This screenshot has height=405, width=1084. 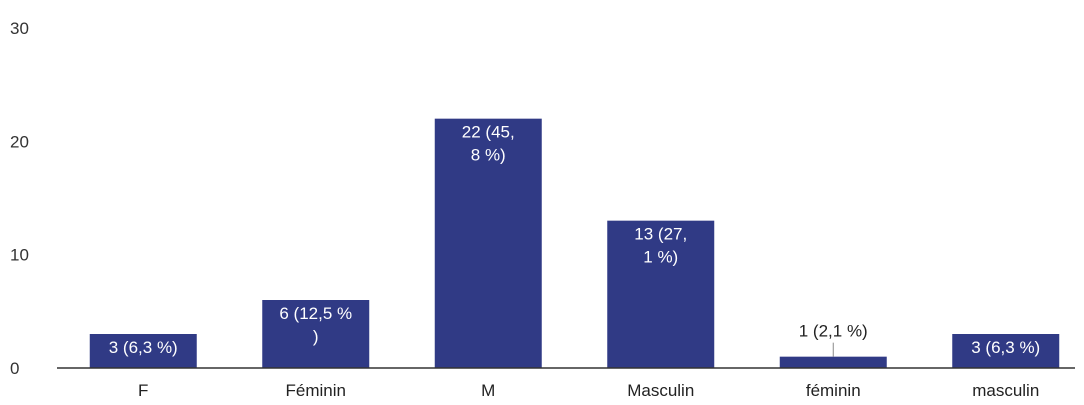 I want to click on x-tick-label: masculin, so click(x=1005, y=390).